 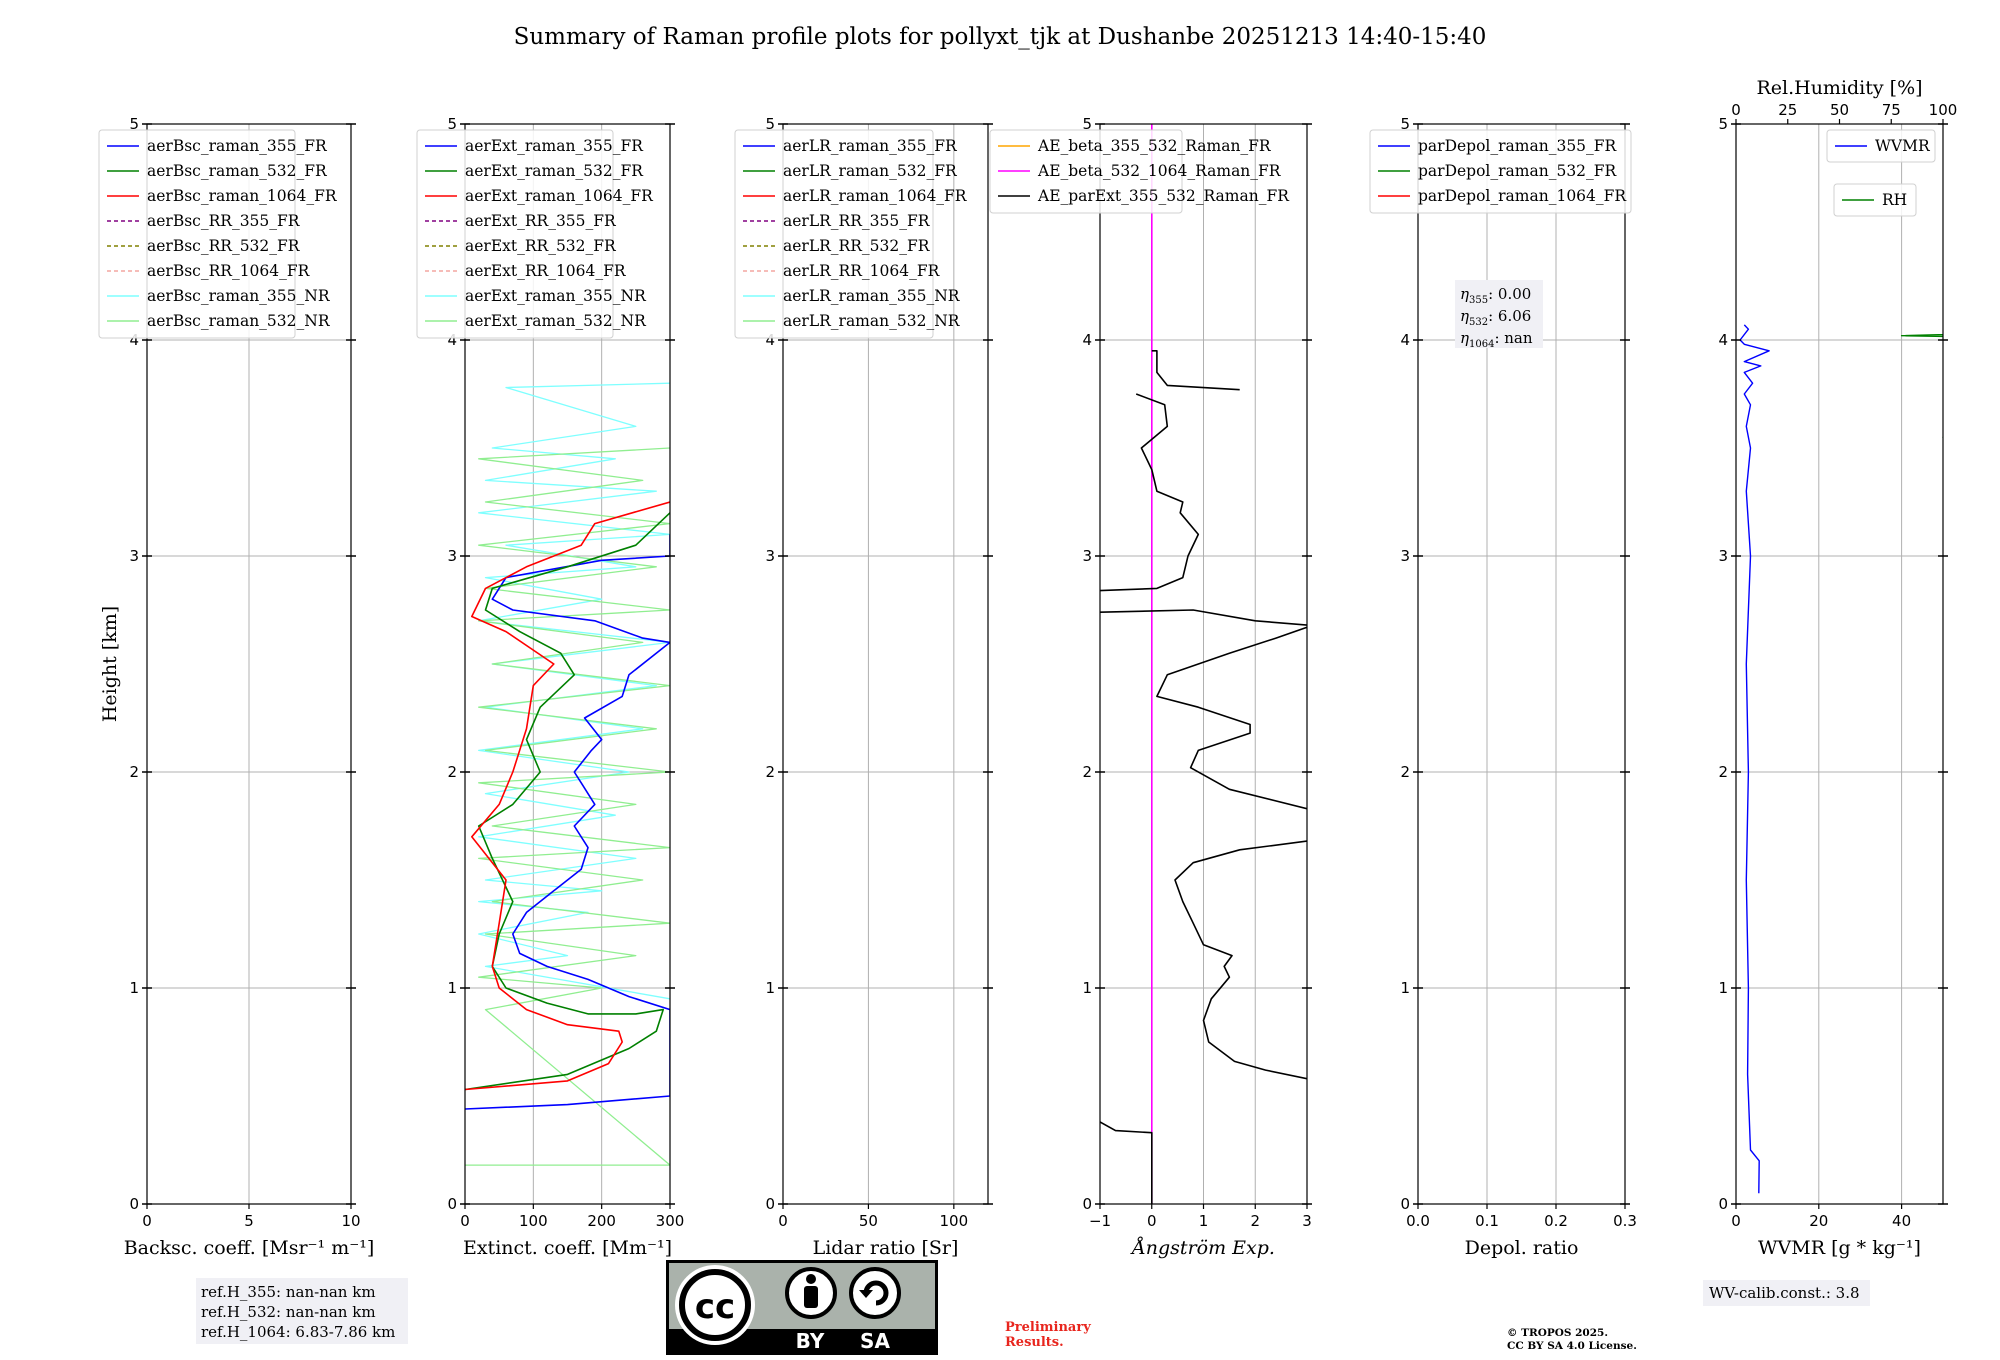 What do you see at coordinates (601, 1221) in the screenshot?
I see `x-tick-label: 200` at bounding box center [601, 1221].